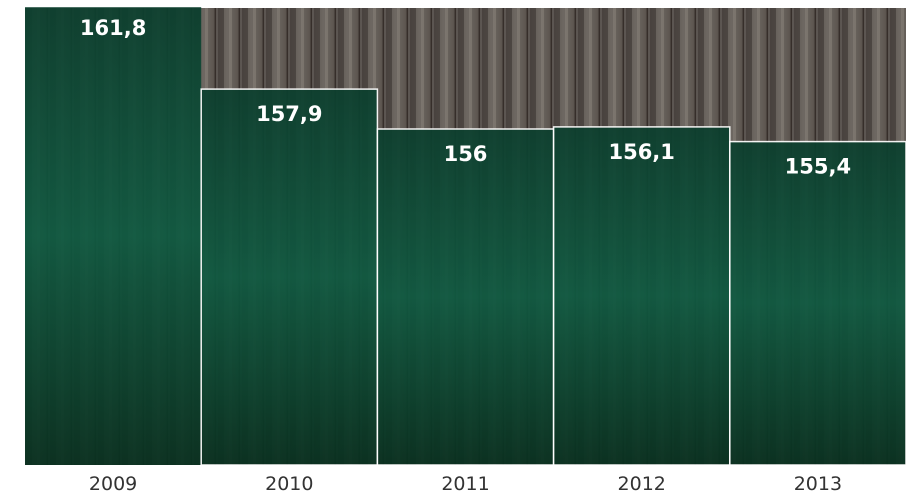  I want to click on x-tick-label: 2011, so click(465, 483).